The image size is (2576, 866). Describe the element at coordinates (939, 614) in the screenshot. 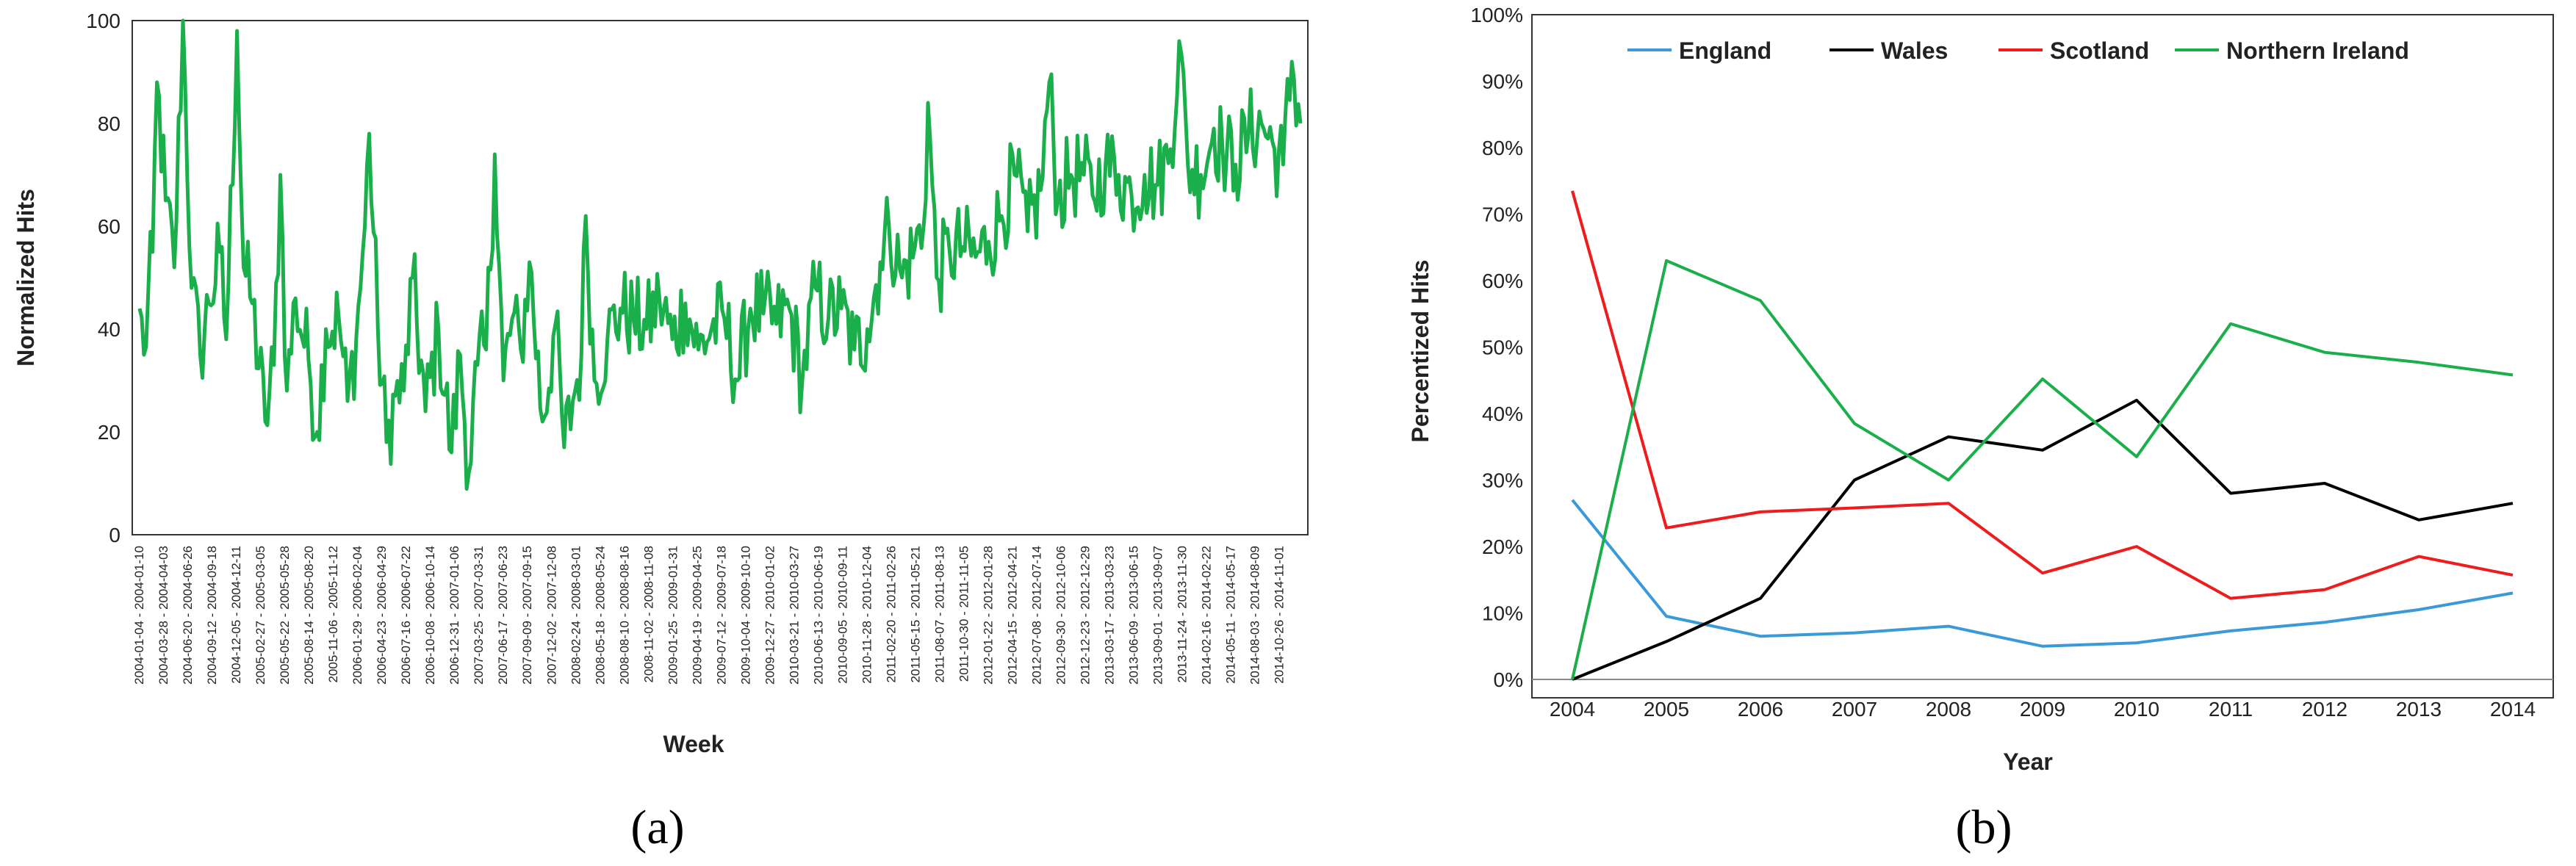

I see `chart-a-x-tick-label: 2011-08-07 - 2011-08-13` at that location.